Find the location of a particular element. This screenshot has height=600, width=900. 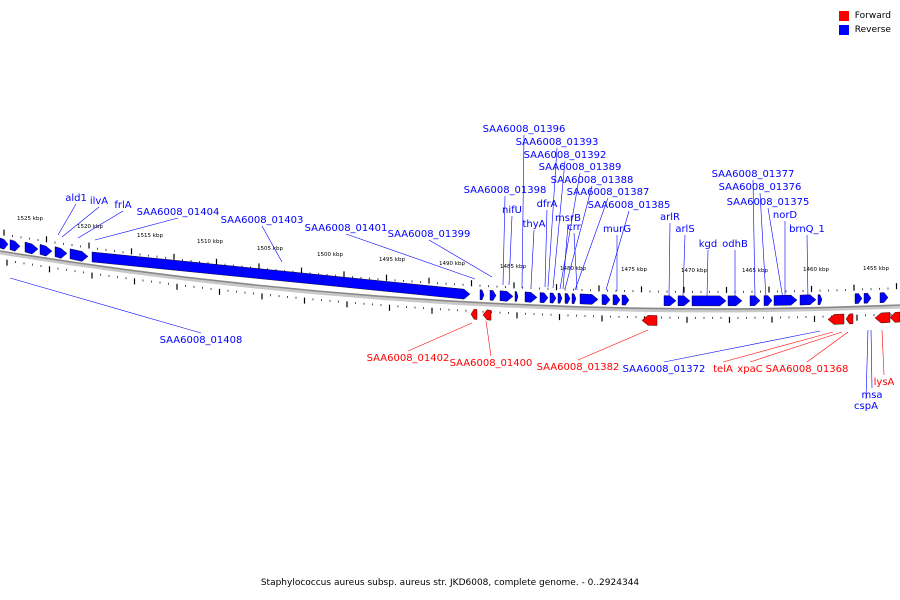

gene-label: SAA6008_01399 is located at coordinates (429, 234).